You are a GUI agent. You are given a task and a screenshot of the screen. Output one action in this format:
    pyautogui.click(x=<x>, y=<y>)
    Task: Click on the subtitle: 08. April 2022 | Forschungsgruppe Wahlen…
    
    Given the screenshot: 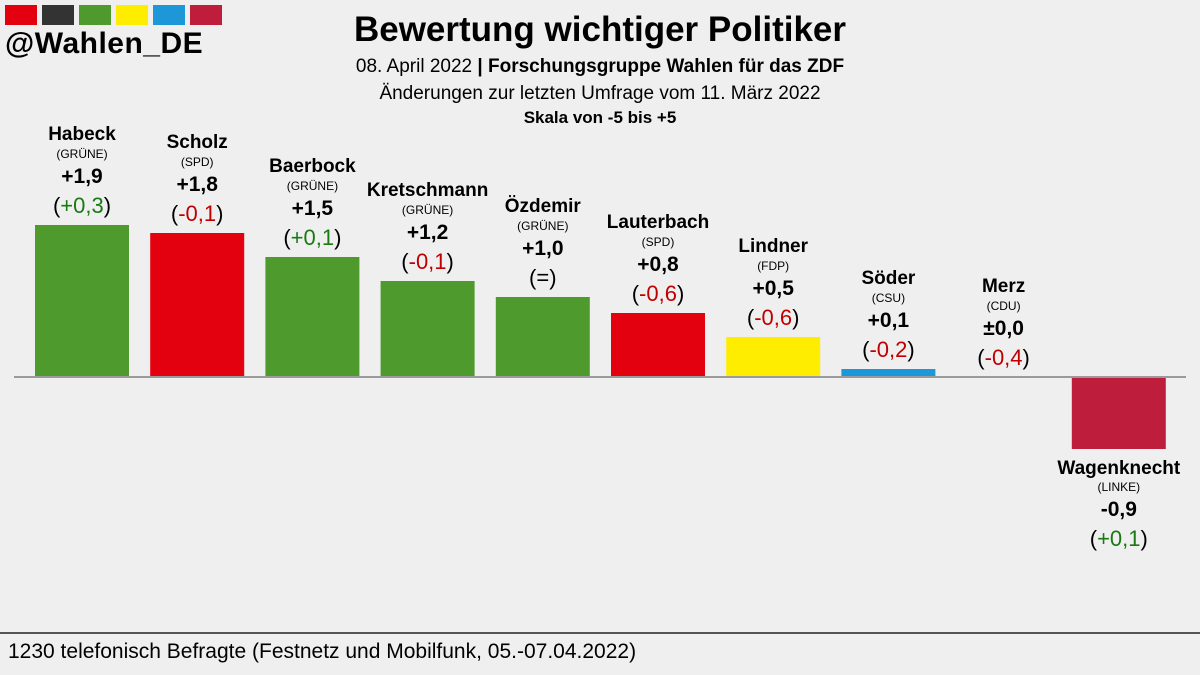 What is the action you would take?
    pyautogui.click(x=600, y=67)
    